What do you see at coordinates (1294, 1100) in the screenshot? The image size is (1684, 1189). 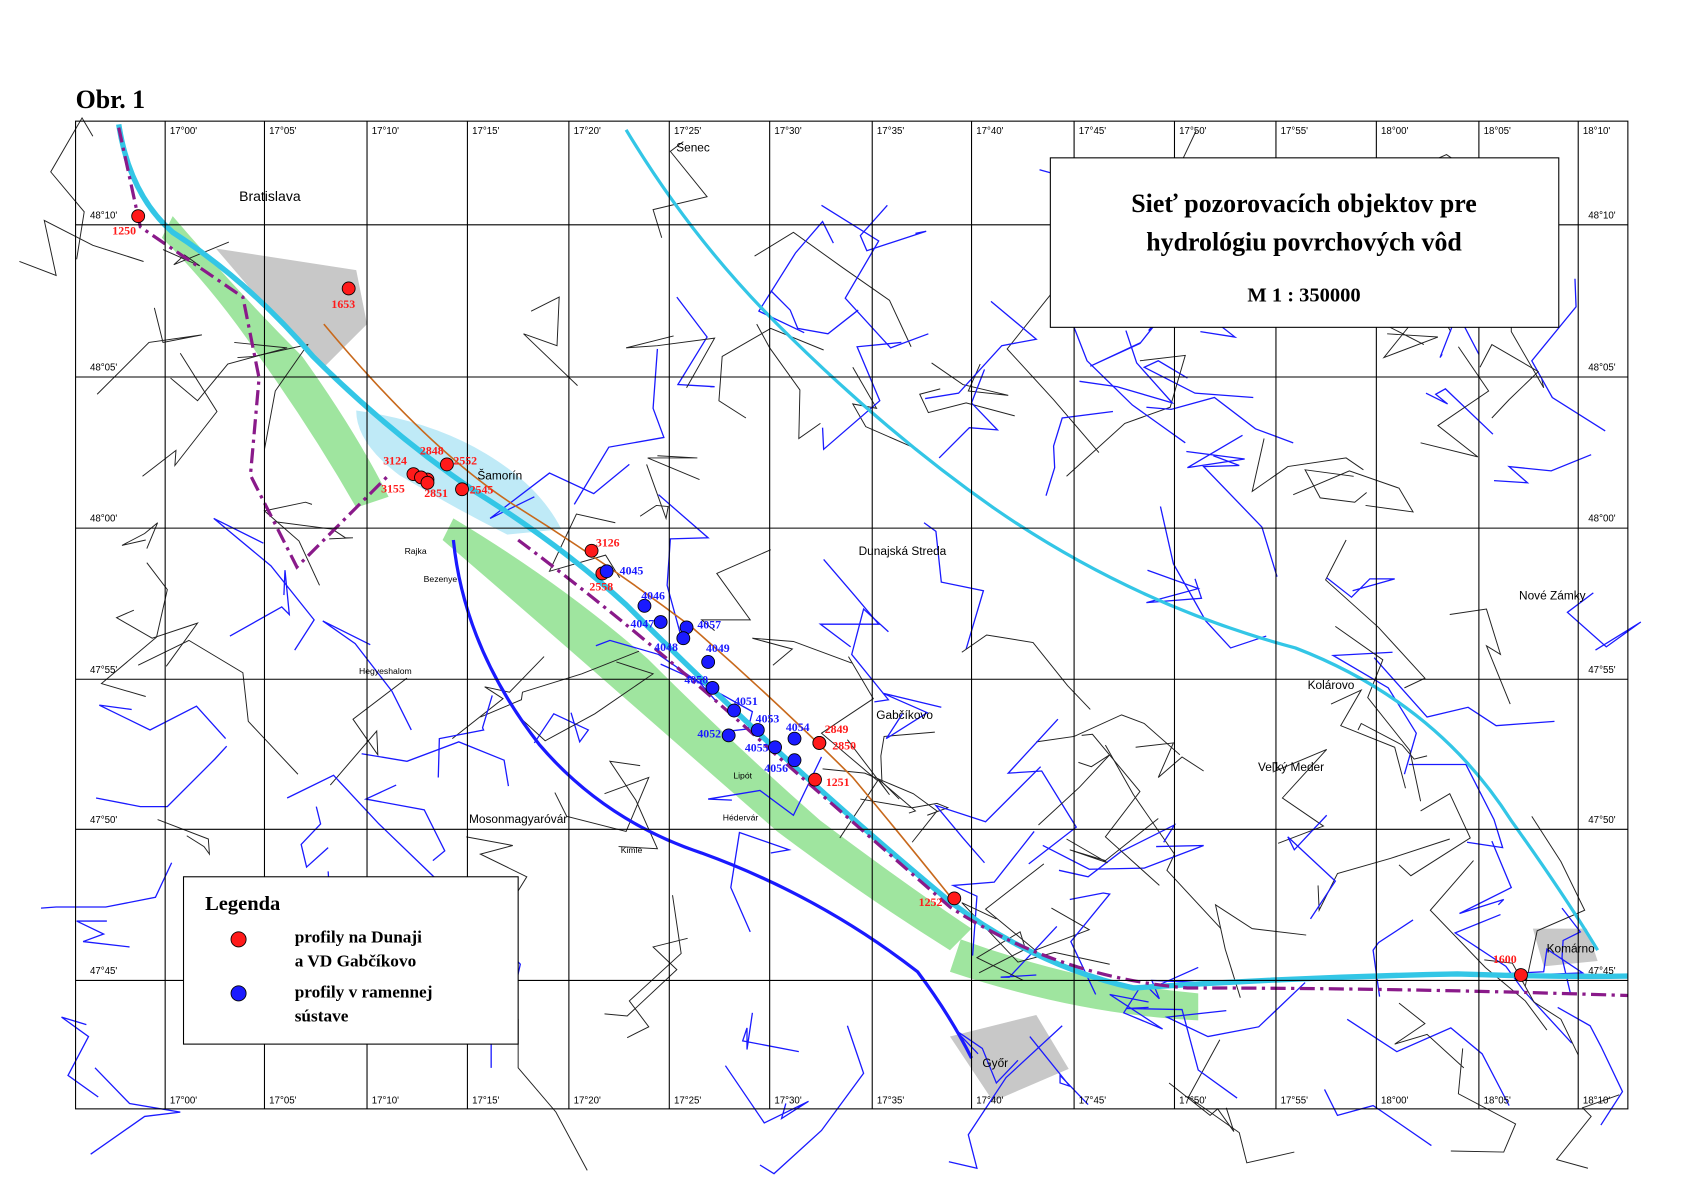 I see `longitude-label: 17°55'` at bounding box center [1294, 1100].